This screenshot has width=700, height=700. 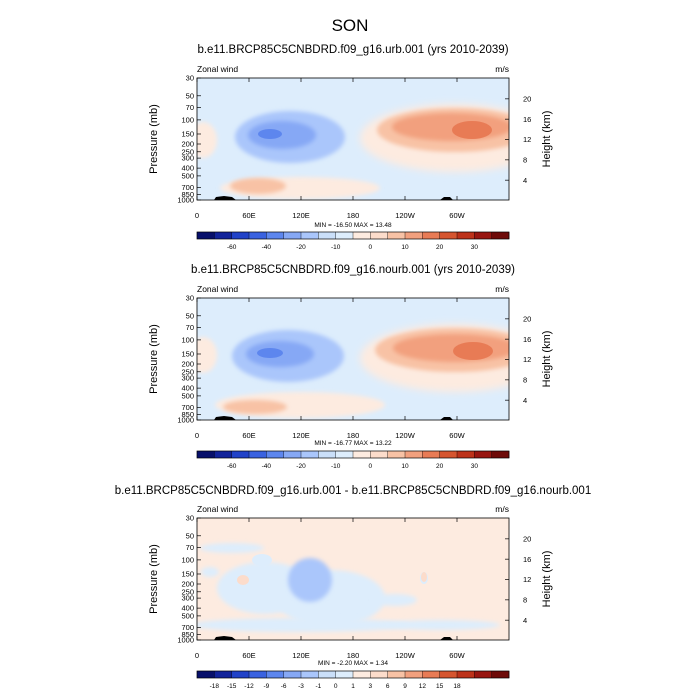 What do you see at coordinates (187, 627) in the screenshot?
I see `panel-3-y-tick-label: 700` at bounding box center [187, 627].